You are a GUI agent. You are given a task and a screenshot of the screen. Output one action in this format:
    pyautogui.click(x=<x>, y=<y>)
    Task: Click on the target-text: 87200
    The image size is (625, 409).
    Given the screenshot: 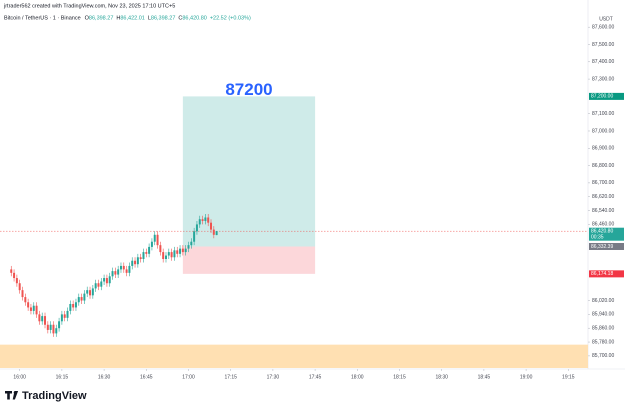 What is the action you would take?
    pyautogui.click(x=248, y=89)
    